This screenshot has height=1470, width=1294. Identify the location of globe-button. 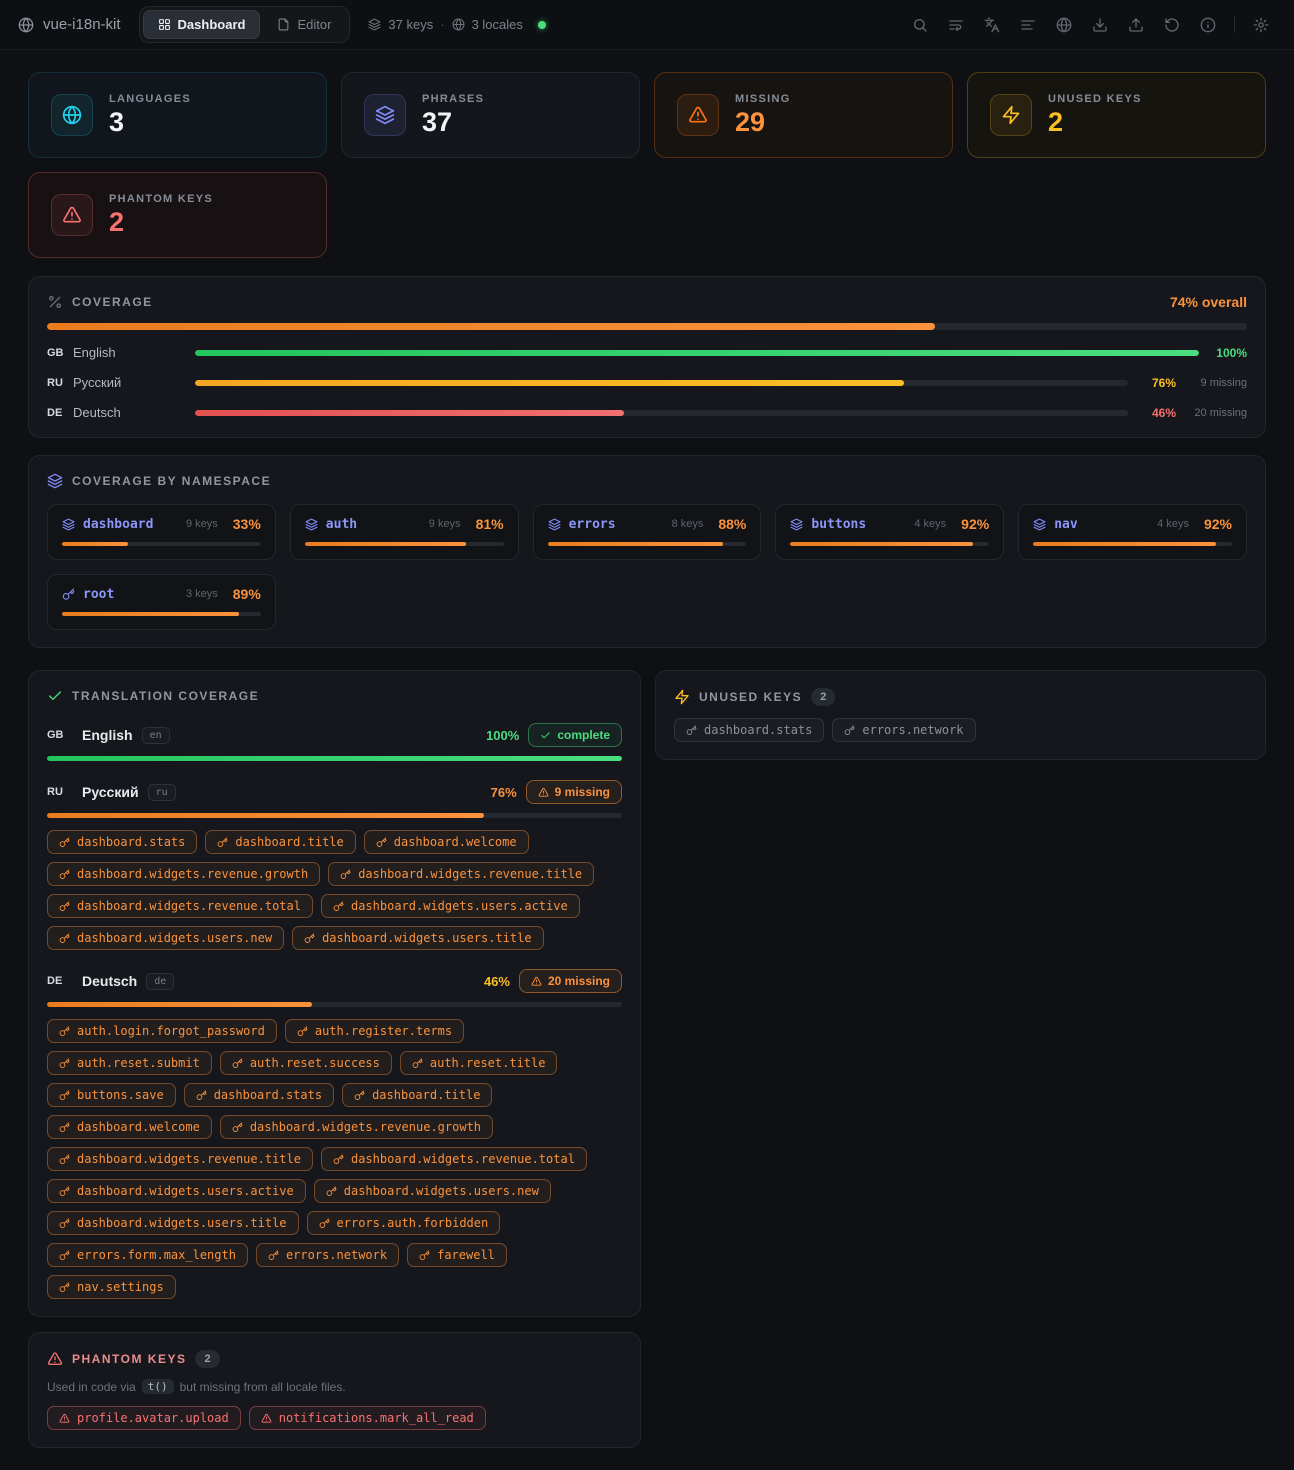
(1064, 25).